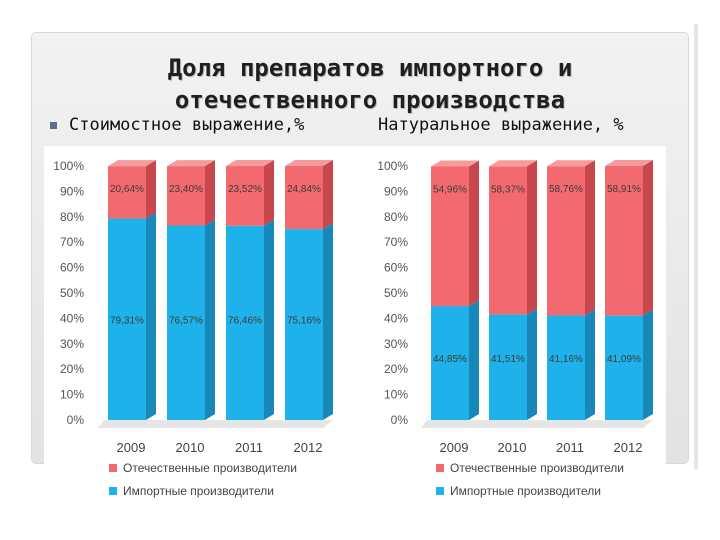  I want to click on y-tick-label: 50%, so click(396, 293).